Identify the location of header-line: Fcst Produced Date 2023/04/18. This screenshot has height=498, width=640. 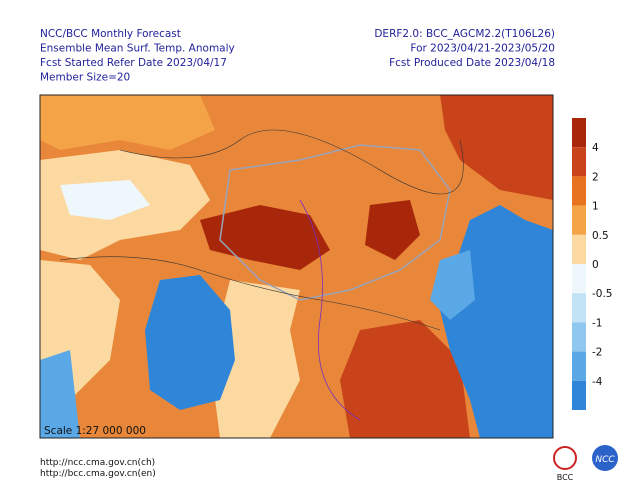
(472, 63).